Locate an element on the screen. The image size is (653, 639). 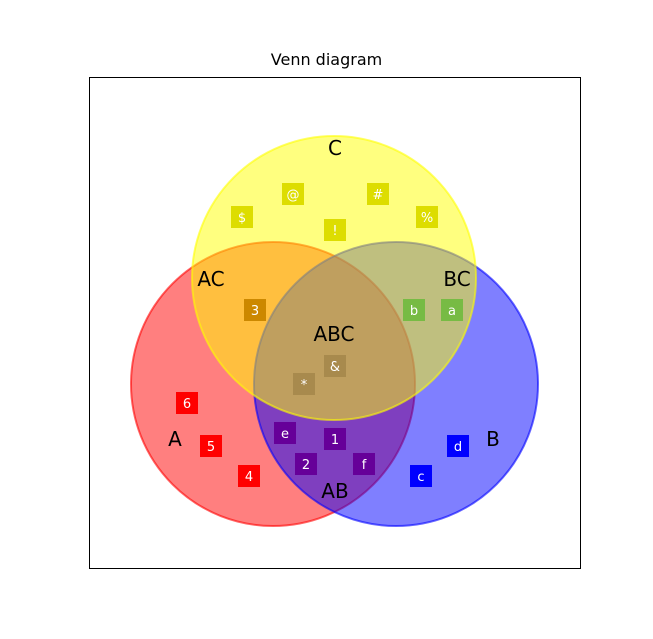
item-ab: f is located at coordinates (364, 464).